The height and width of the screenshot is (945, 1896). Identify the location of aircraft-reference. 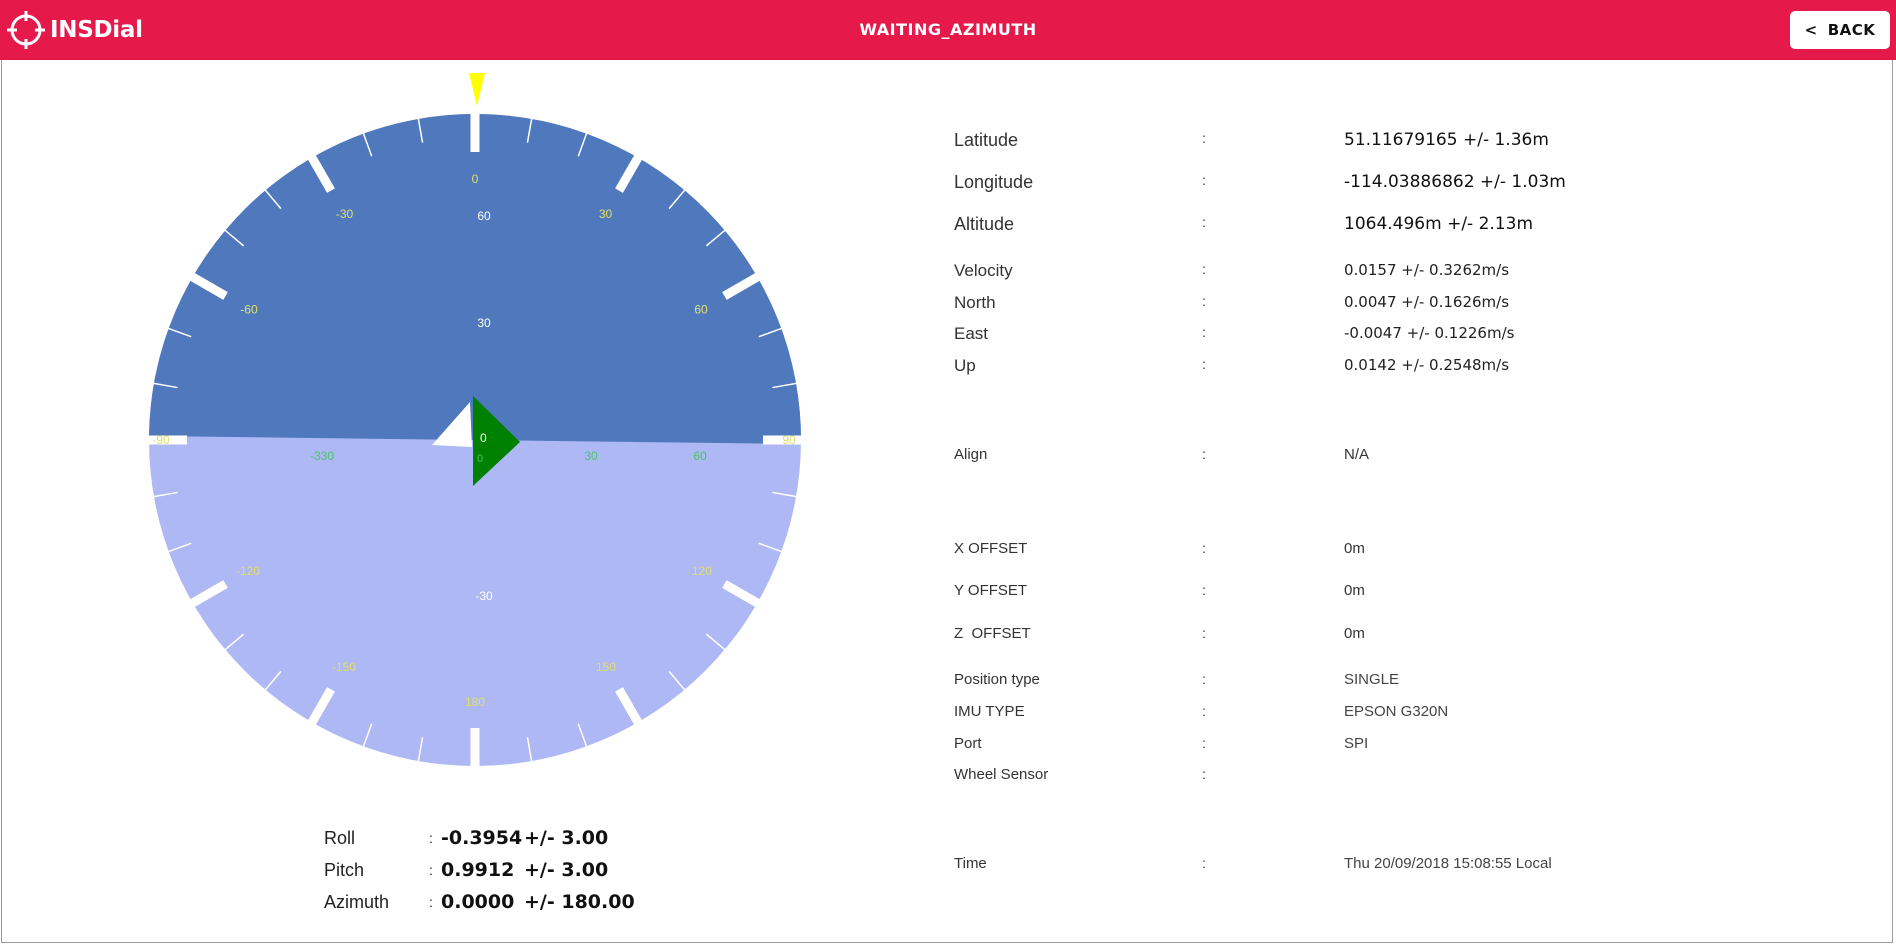
(452, 424).